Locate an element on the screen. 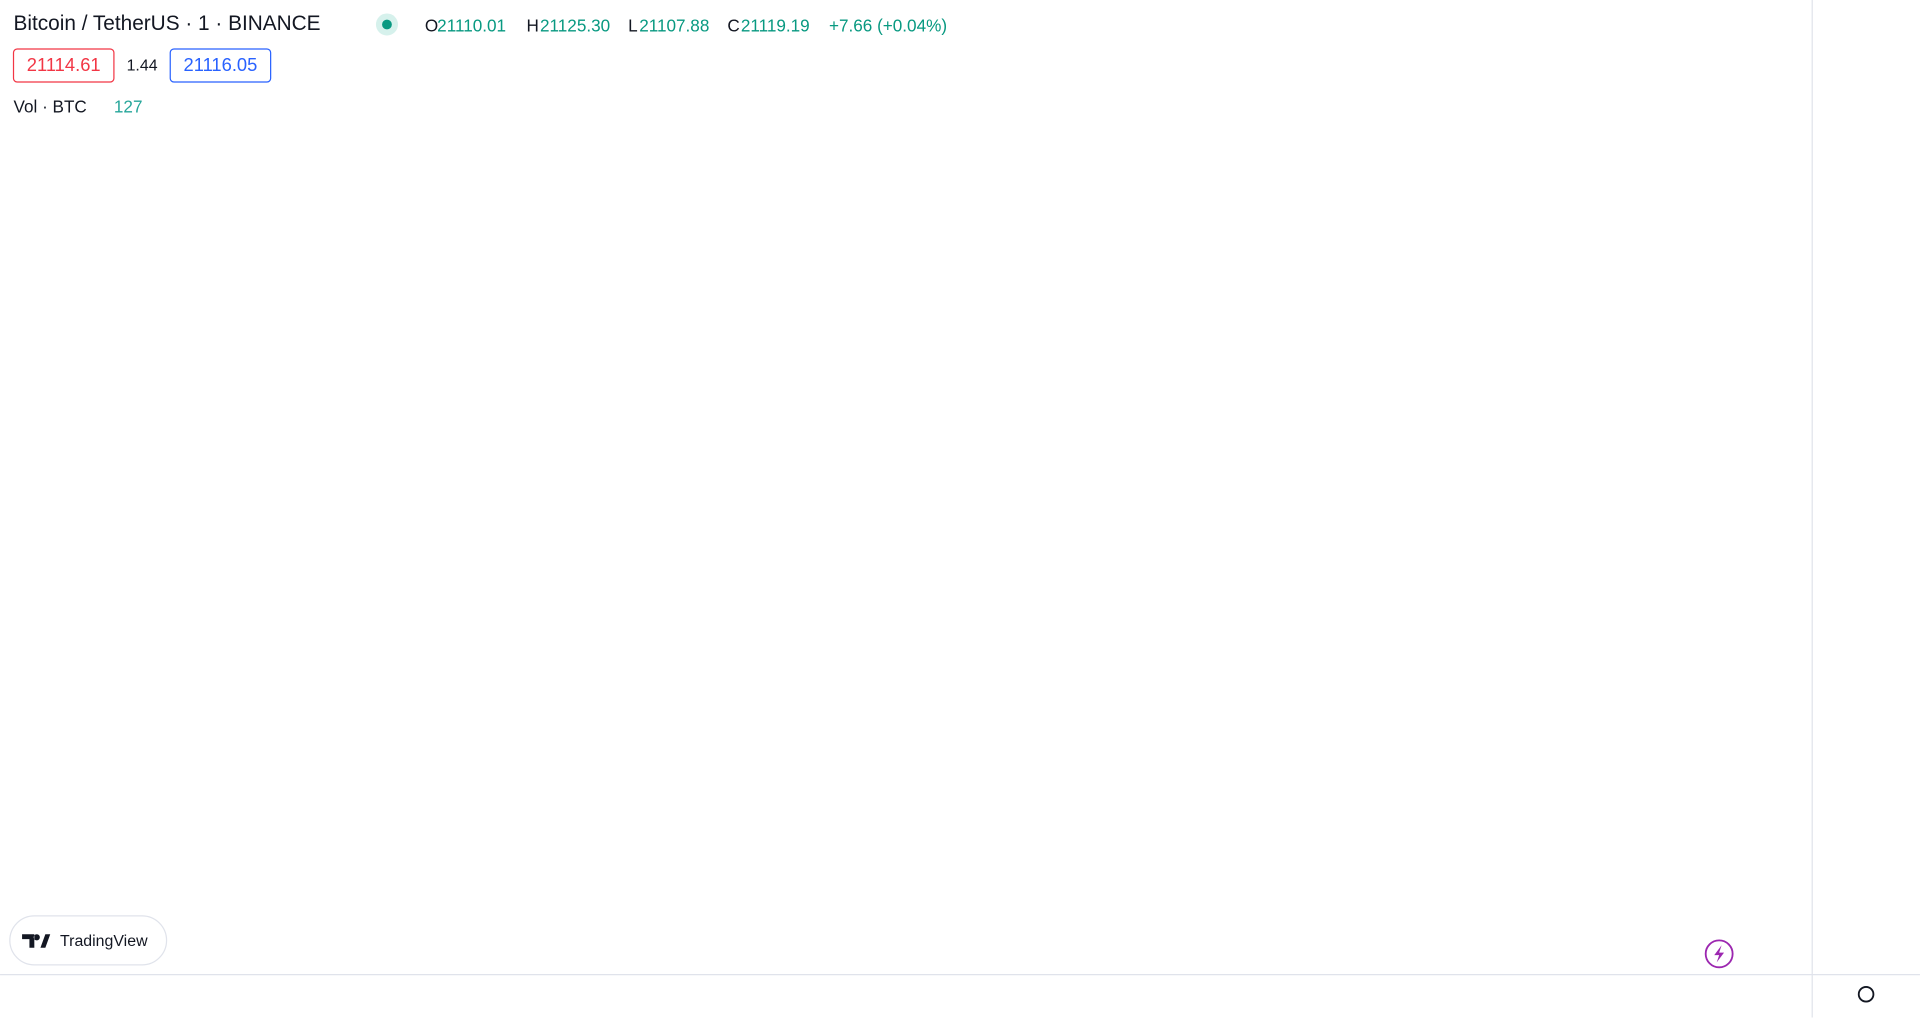 This screenshot has height=1018, width=1920. volume-value: 127 is located at coordinates (128, 106).